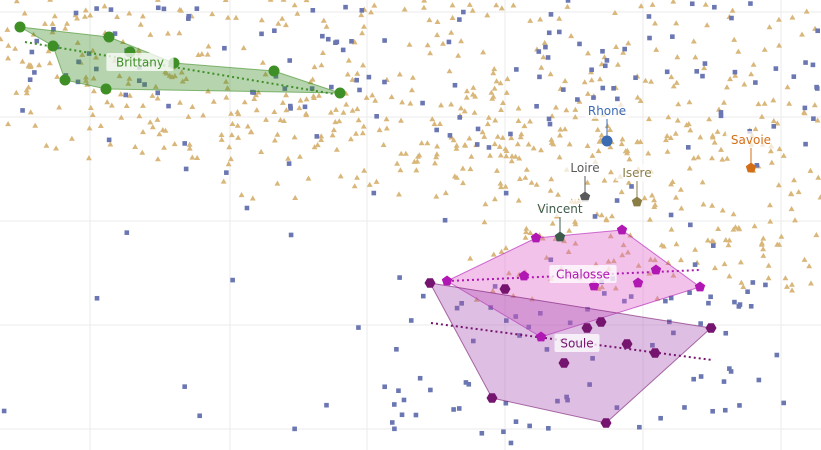 The image size is (821, 450). Describe the element at coordinates (622, 229) in the screenshot. I see `chalosse-point` at that location.